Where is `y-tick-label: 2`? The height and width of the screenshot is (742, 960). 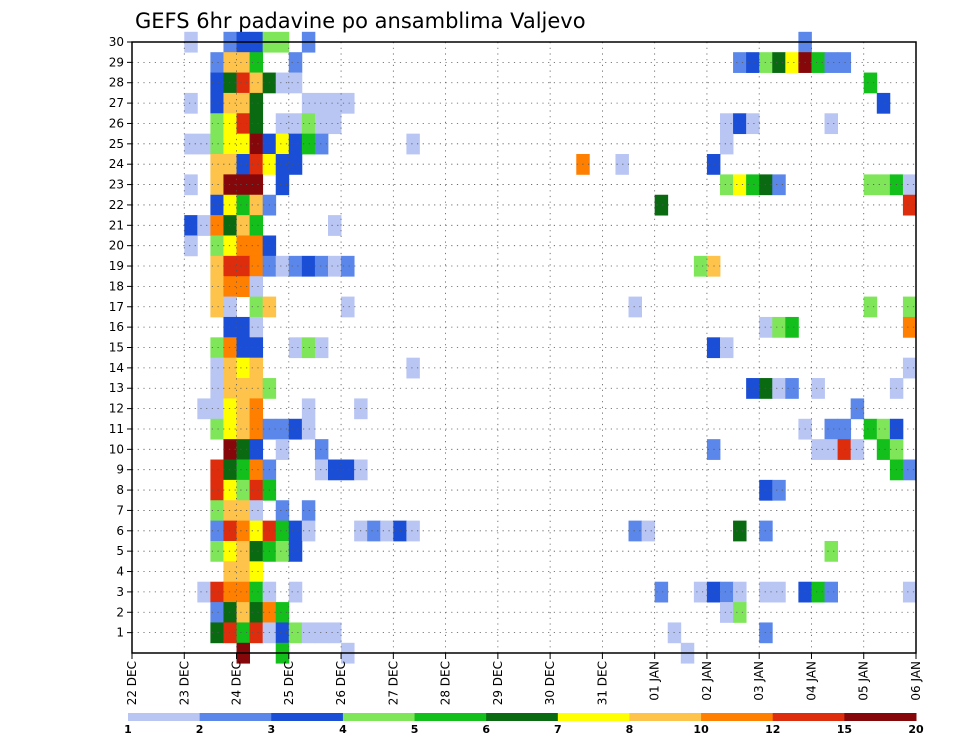
y-tick-label: 2 is located at coordinates (120, 612).